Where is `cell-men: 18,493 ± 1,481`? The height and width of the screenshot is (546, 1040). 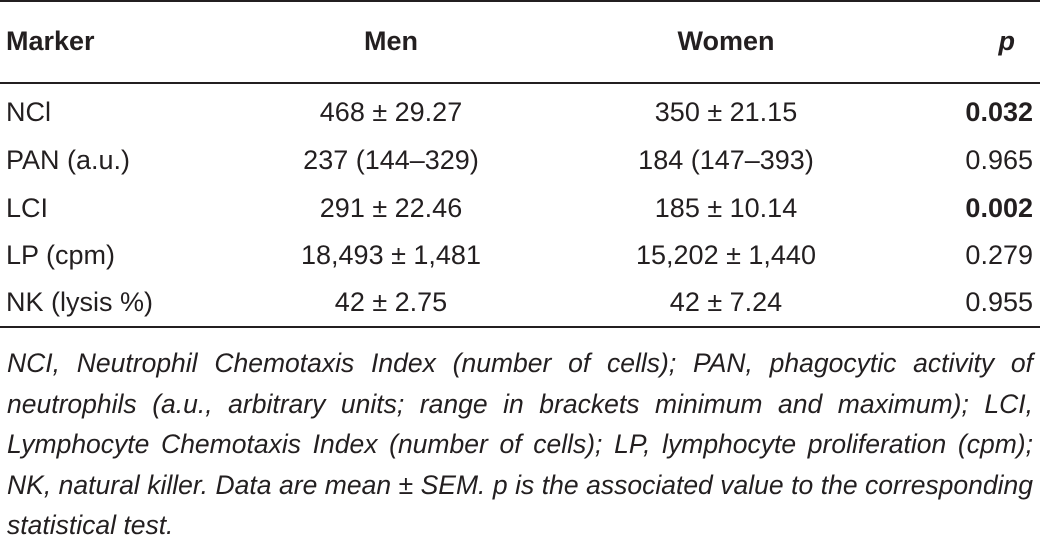
cell-men: 18,493 ± 1,481 is located at coordinates (391, 255).